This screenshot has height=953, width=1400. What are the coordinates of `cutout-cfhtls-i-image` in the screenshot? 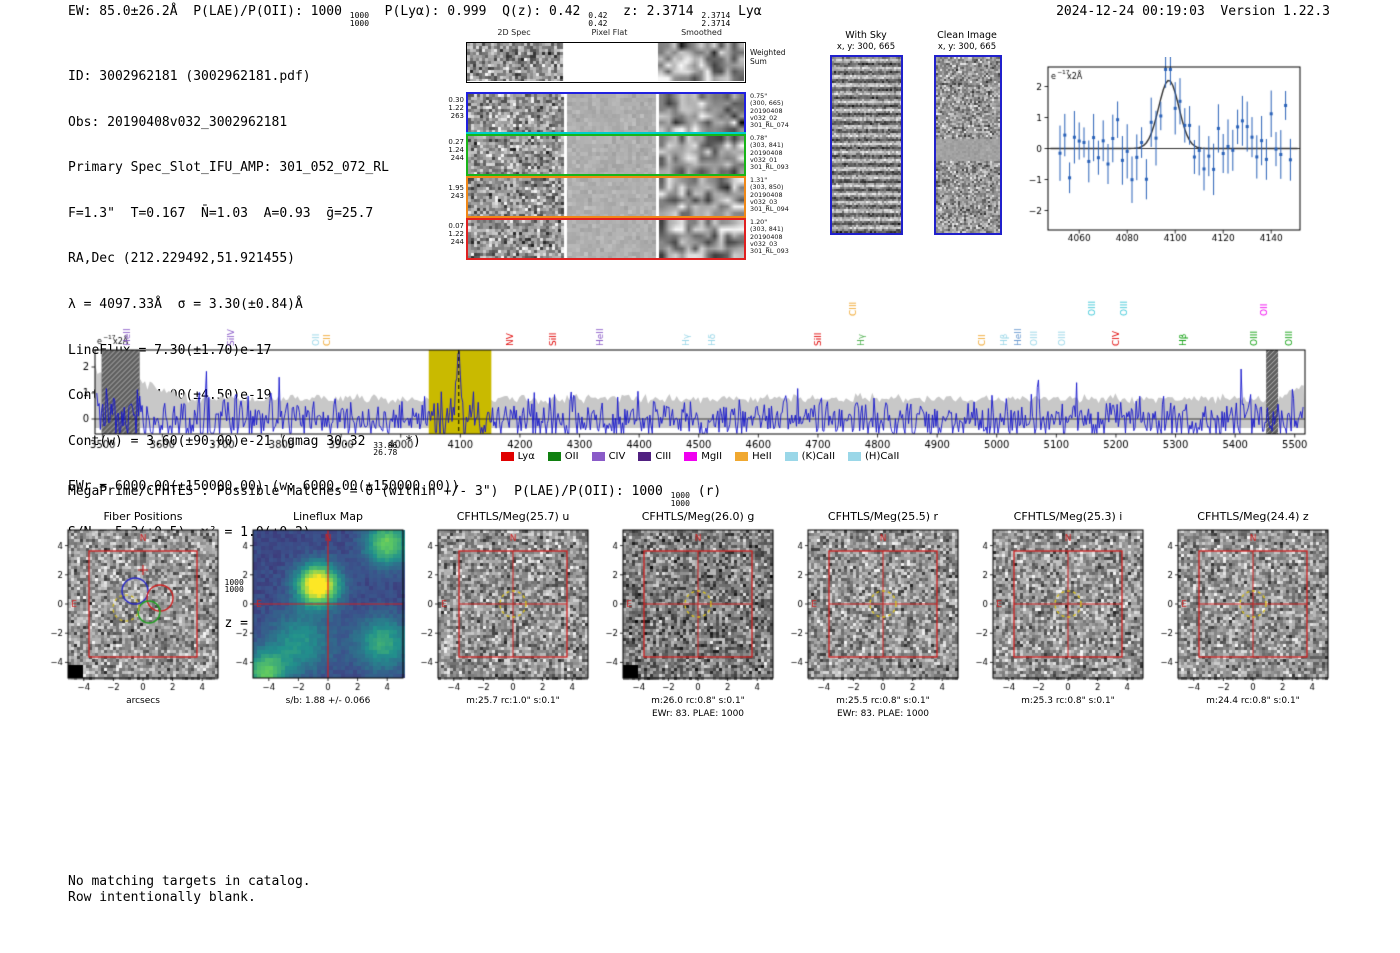 It's located at (1058, 614).